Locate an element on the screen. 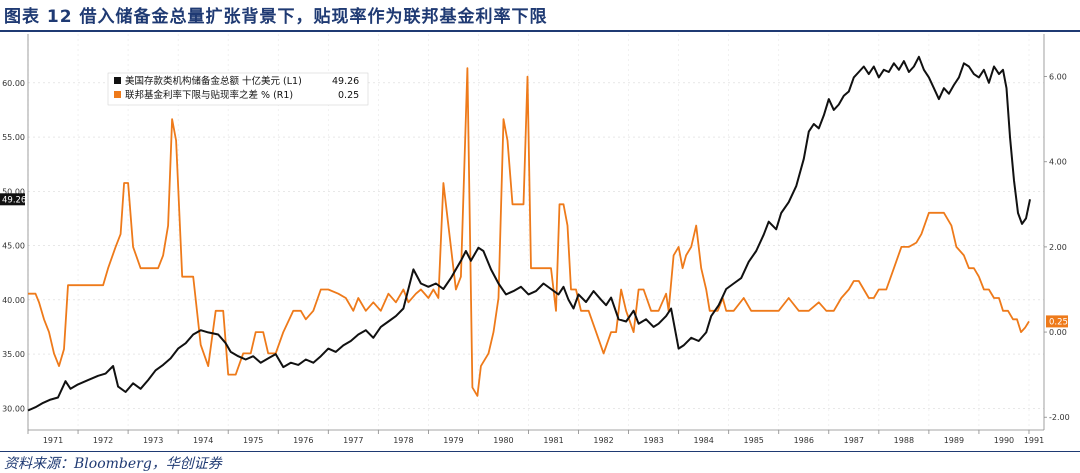 This screenshot has height=473, width=1080. x-tick-label: 1983 is located at coordinates (653, 440).